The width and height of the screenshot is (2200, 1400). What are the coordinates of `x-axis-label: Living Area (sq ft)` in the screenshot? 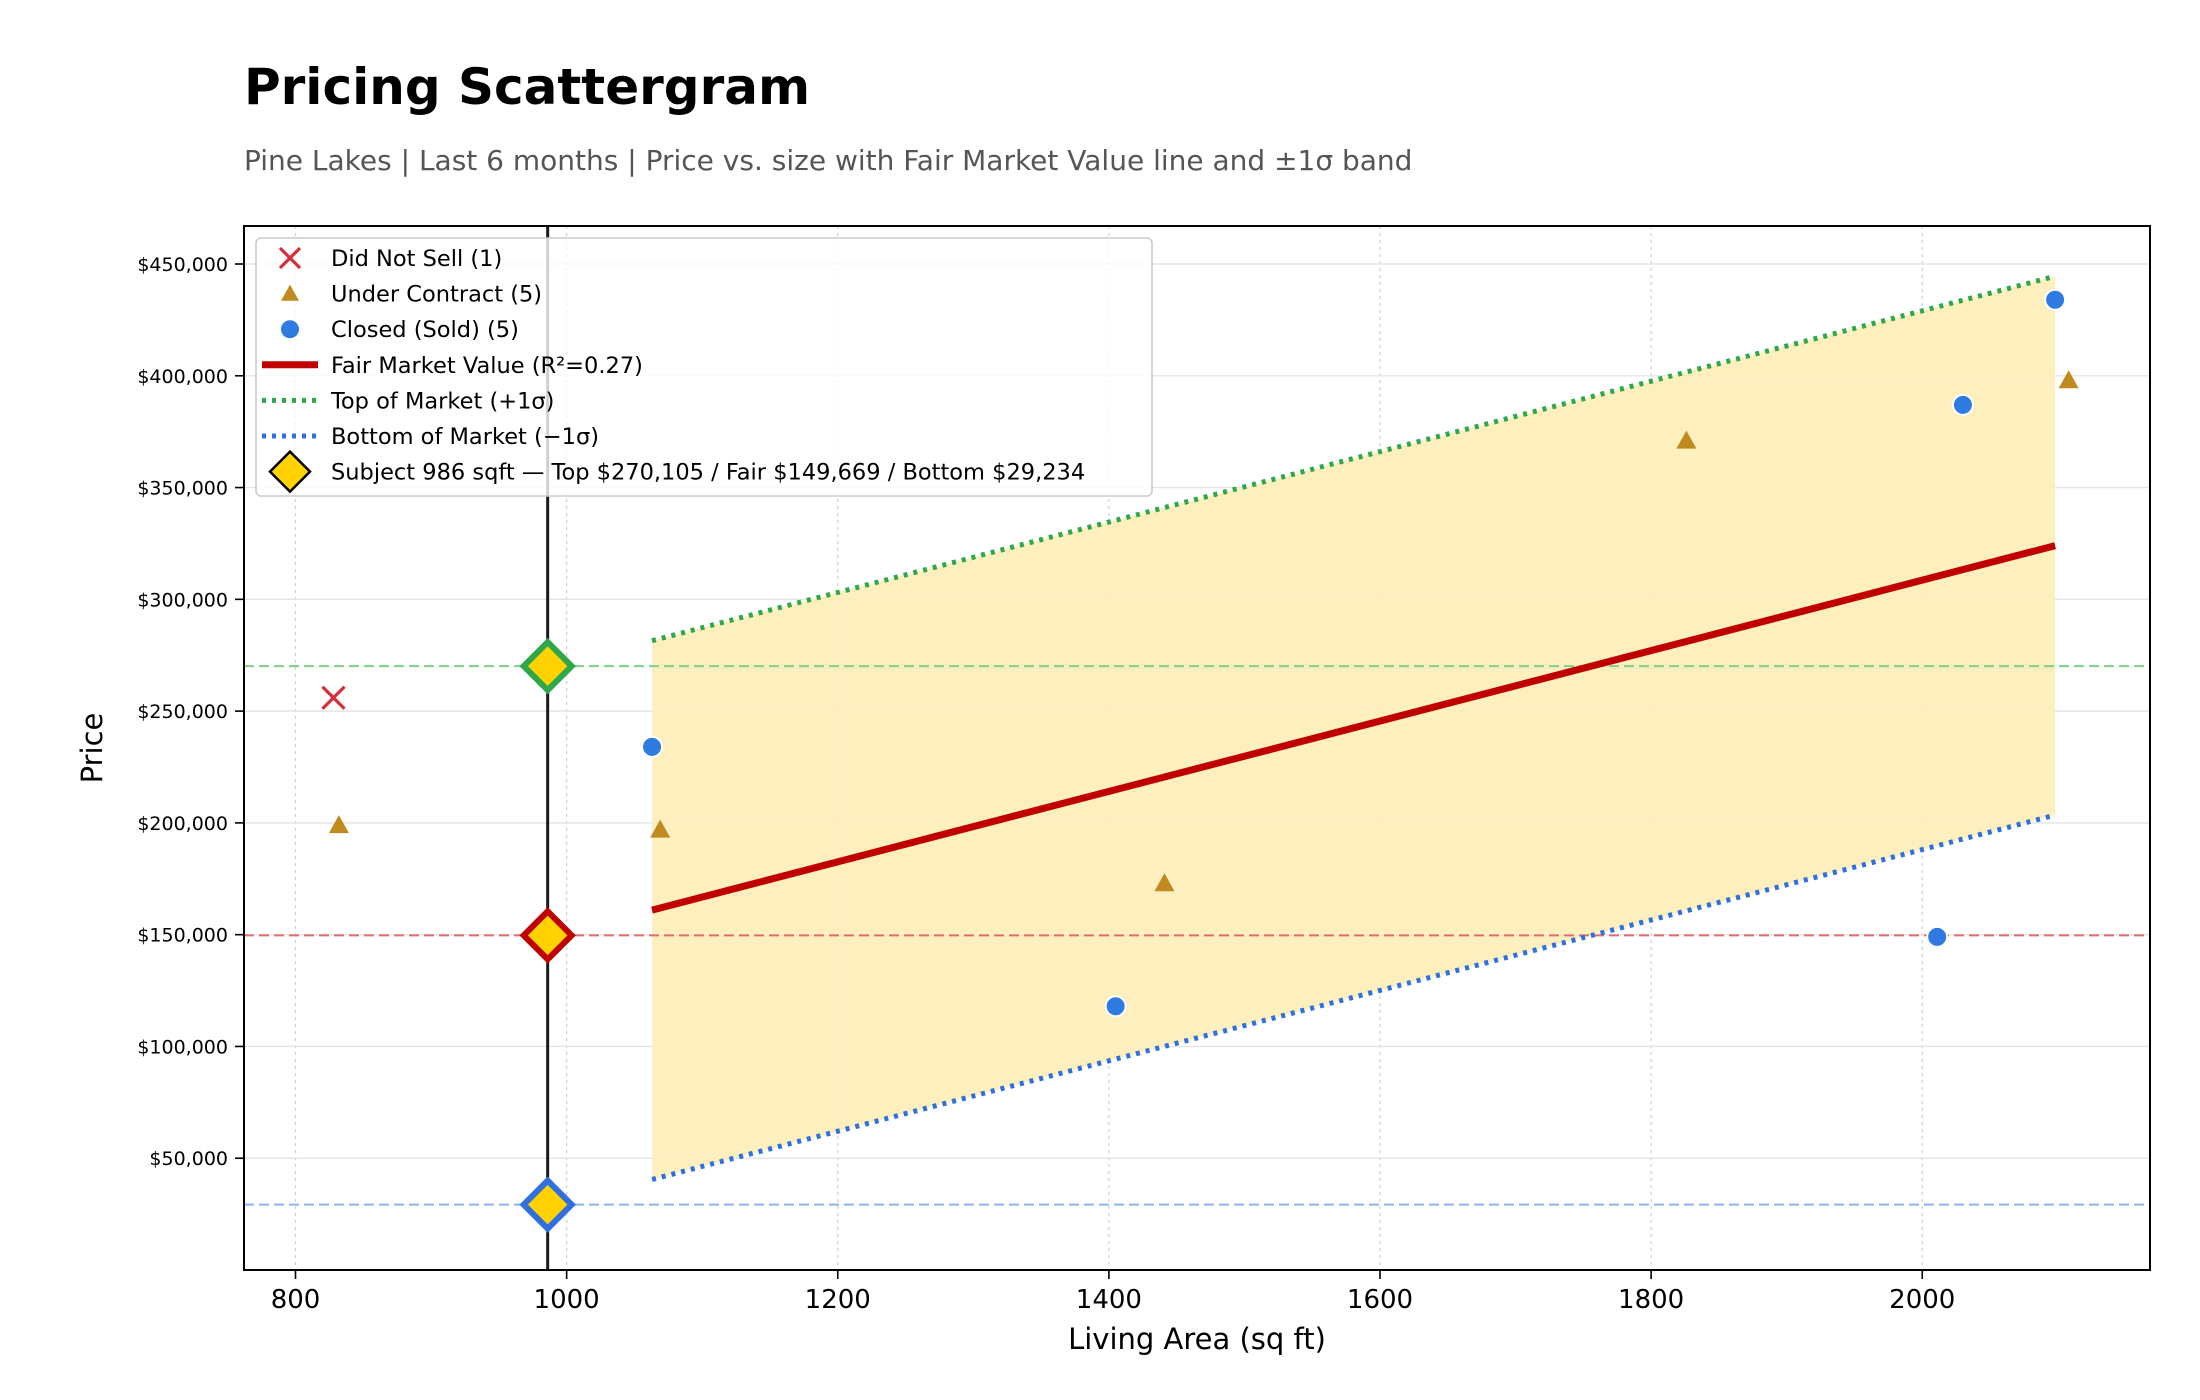 It's located at (1197, 1339).